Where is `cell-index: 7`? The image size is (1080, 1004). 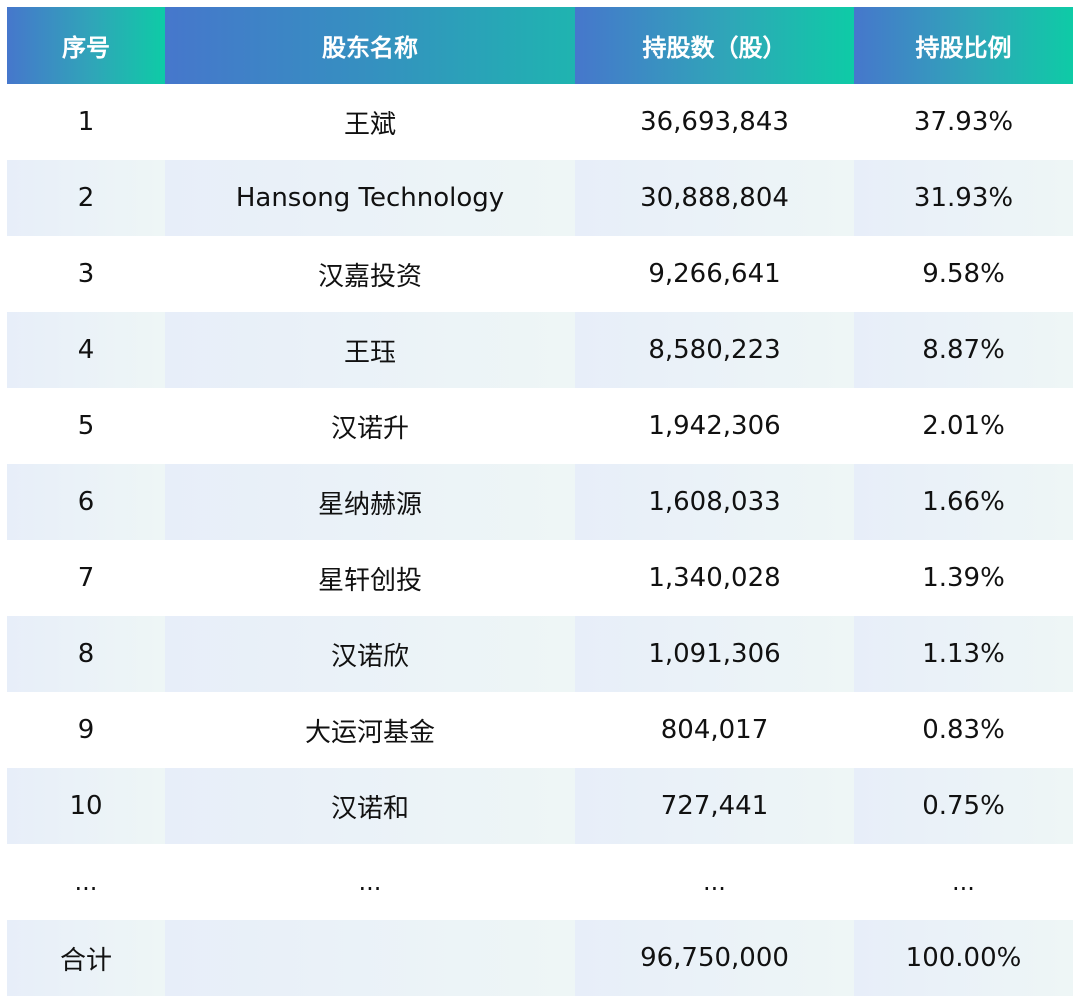
cell-index: 7 is located at coordinates (86, 578).